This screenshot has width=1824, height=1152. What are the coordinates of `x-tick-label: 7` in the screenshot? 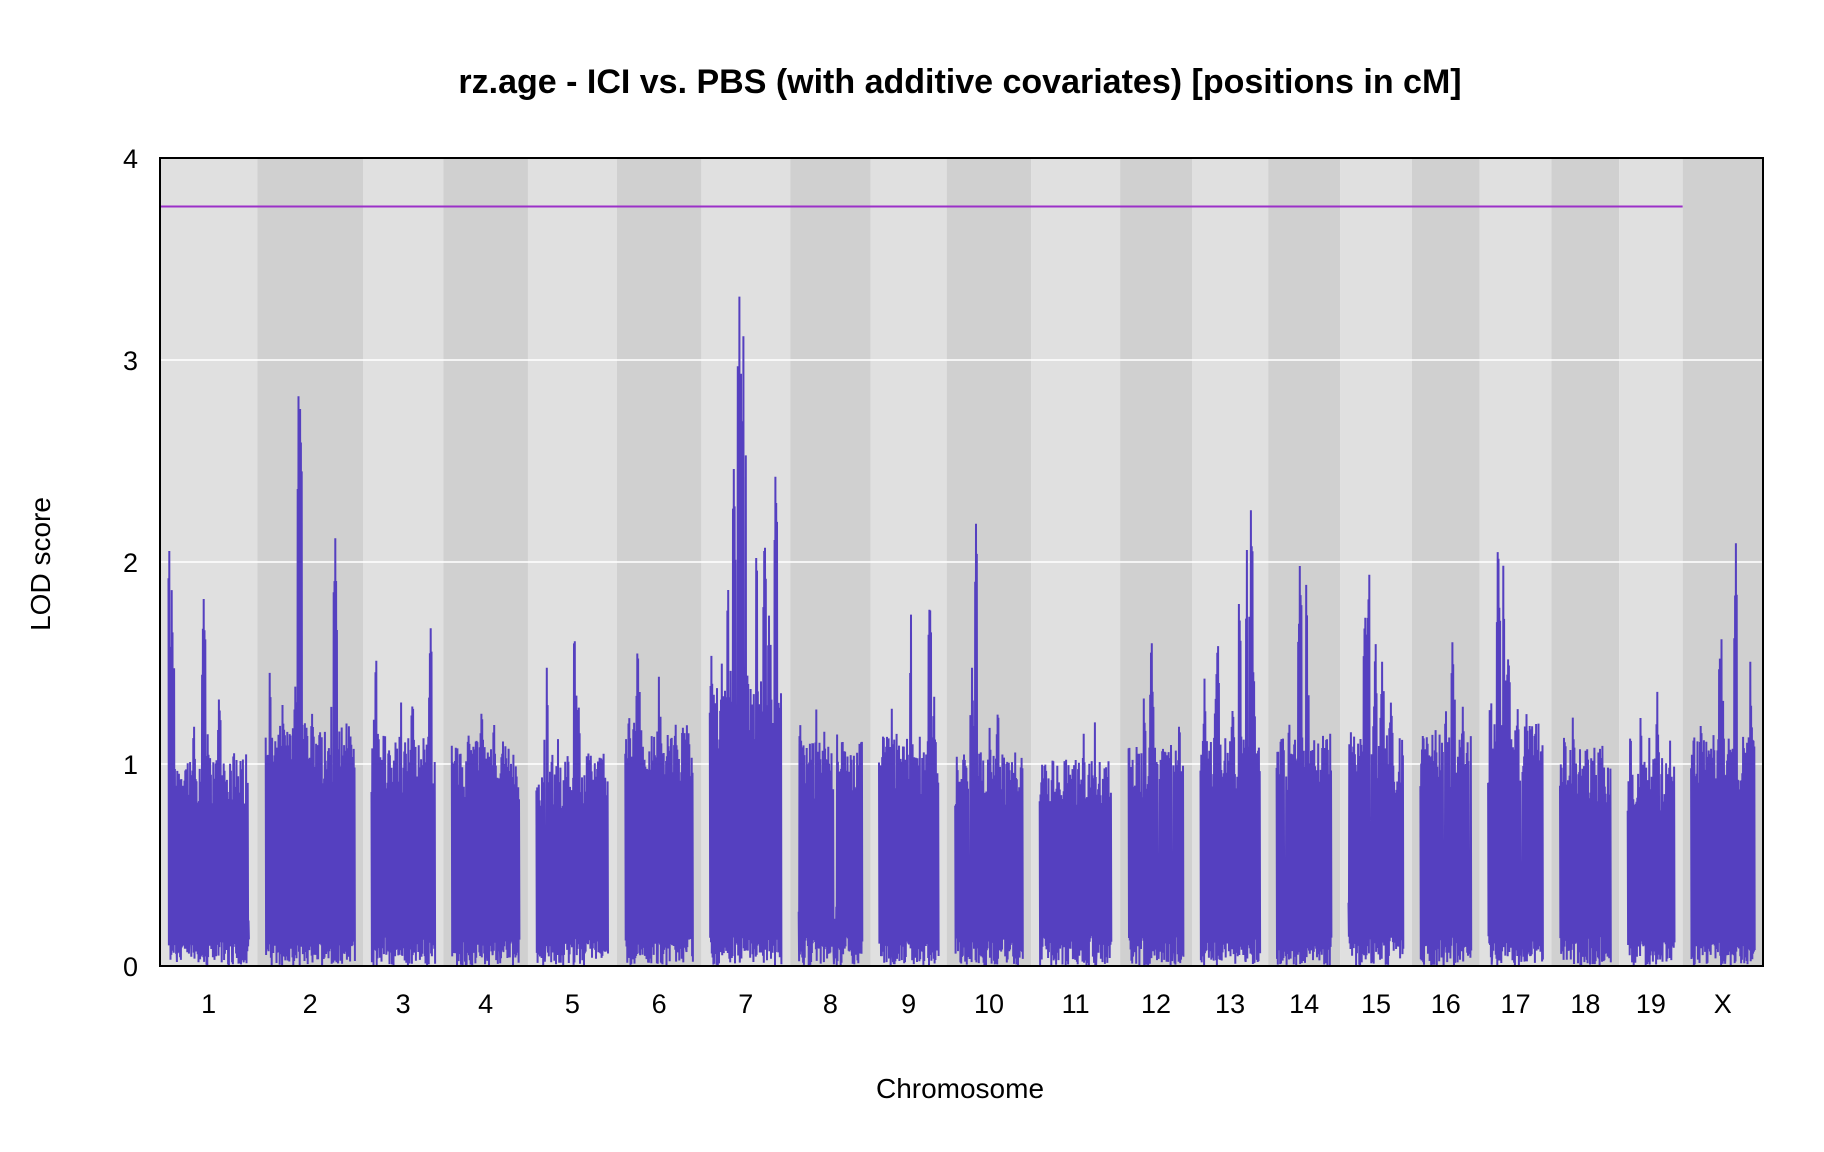 It's located at (745, 1004).